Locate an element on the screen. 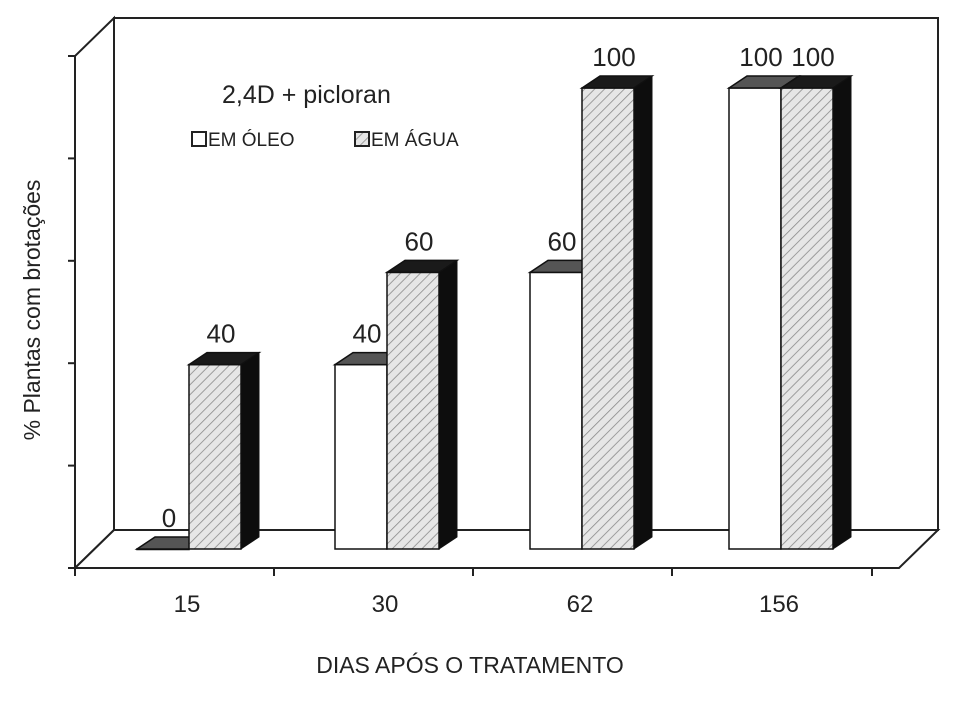 The image size is (954, 702). x-axis-ticks is located at coordinates (473, 572).